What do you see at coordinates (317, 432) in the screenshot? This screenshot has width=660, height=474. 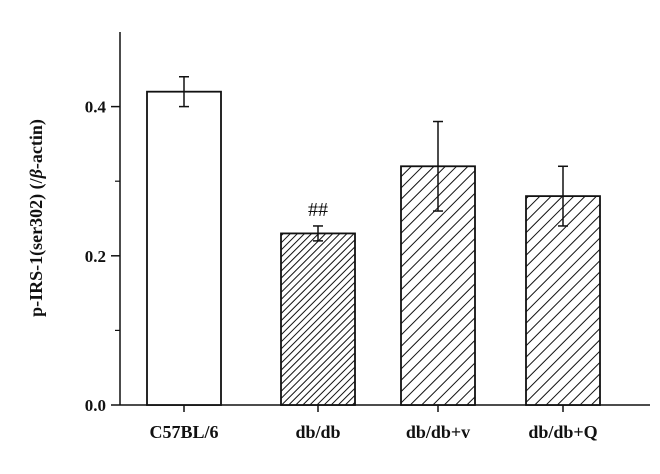 I see `category-label: db/db` at bounding box center [317, 432].